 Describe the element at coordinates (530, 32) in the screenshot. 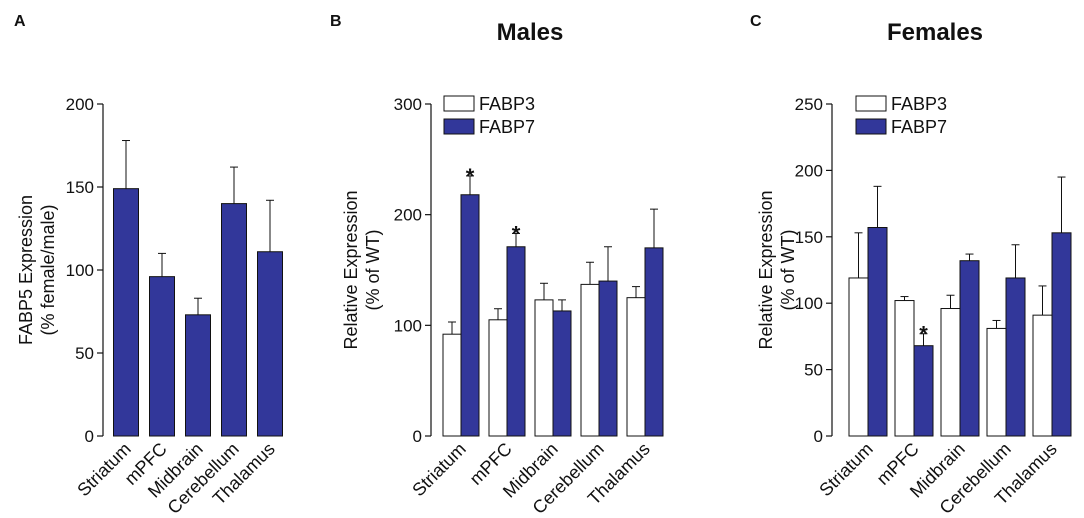

I see `chart-title: Males` at that location.